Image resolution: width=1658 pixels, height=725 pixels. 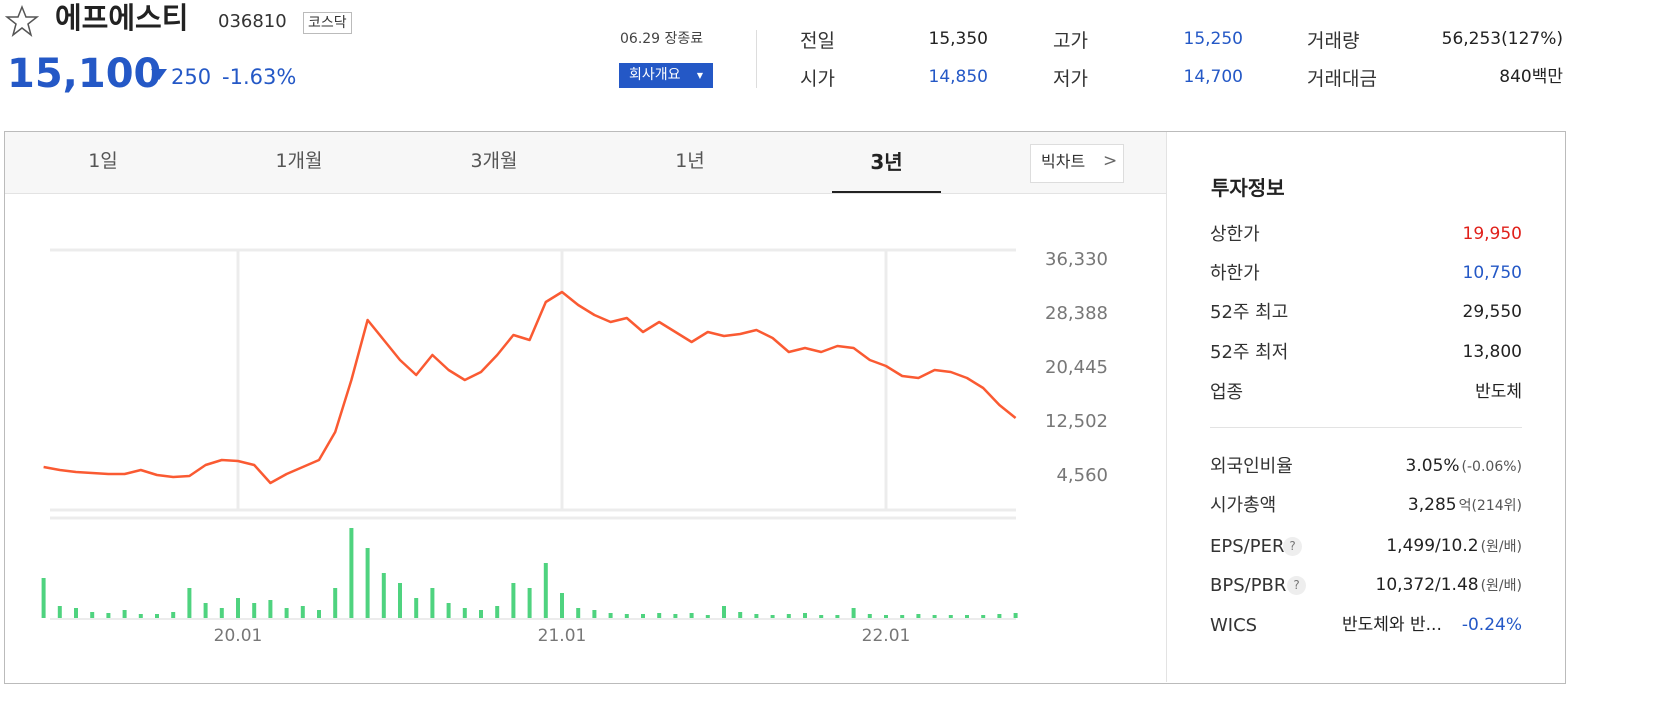 I want to click on invest-sub: 억(214위), so click(x=1490, y=506).